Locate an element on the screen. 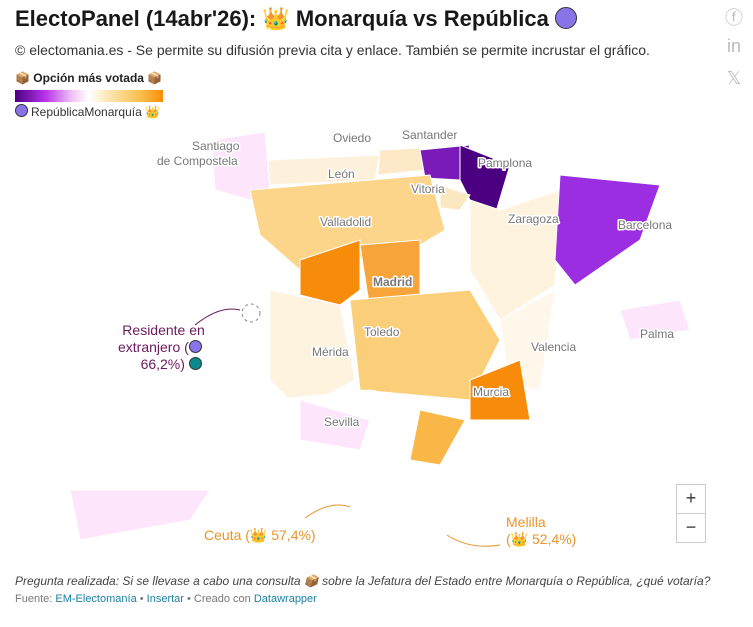 The image size is (753, 627). abroad-arrow is located at coordinates (217, 317).